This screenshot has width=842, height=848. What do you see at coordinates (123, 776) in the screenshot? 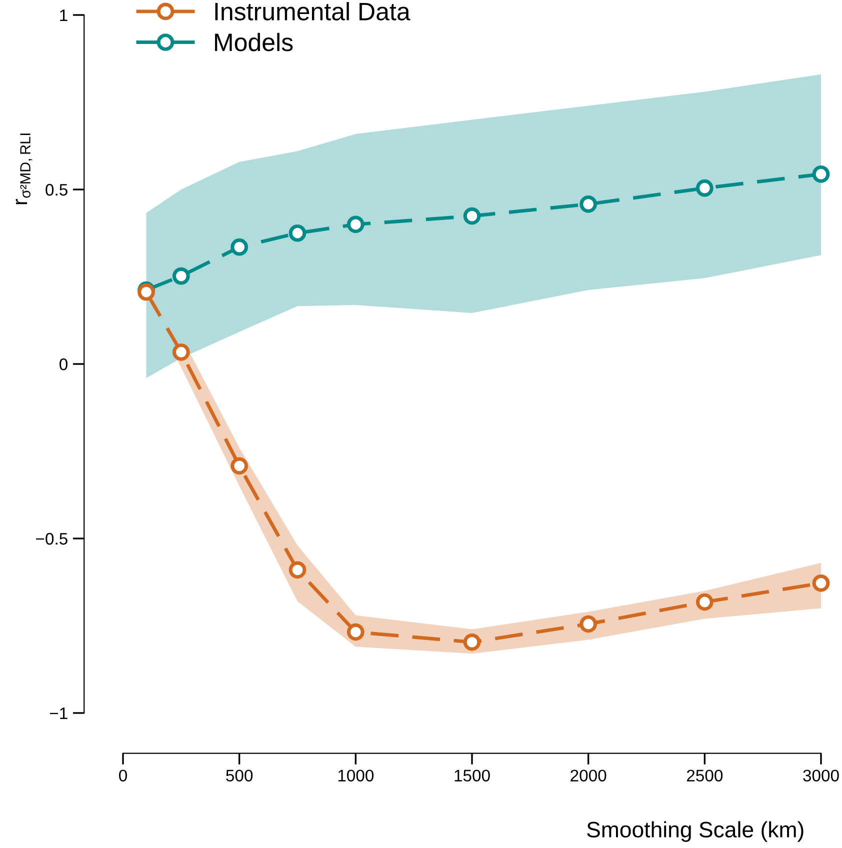
I see `x-tick-label: 0` at bounding box center [123, 776].